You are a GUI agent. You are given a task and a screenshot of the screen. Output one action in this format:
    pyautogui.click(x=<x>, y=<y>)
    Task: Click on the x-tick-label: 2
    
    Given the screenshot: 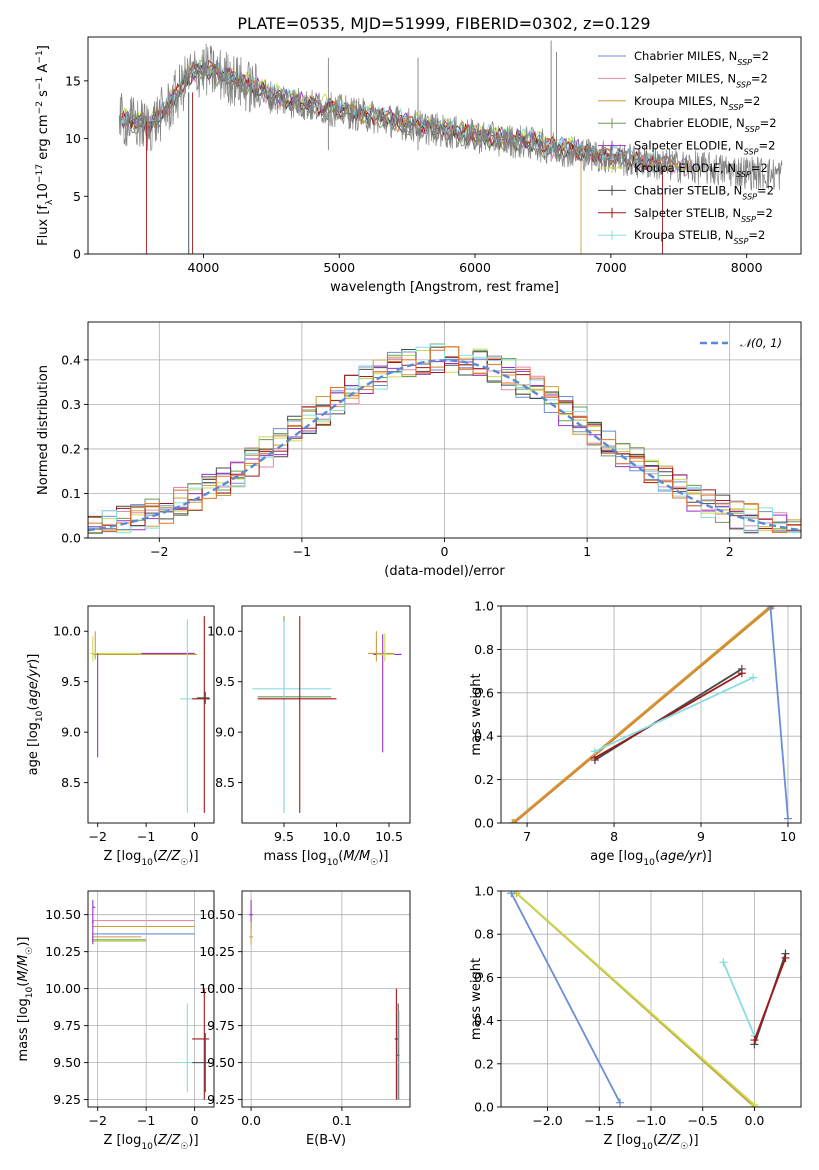 What is the action you would take?
    pyautogui.click(x=730, y=551)
    